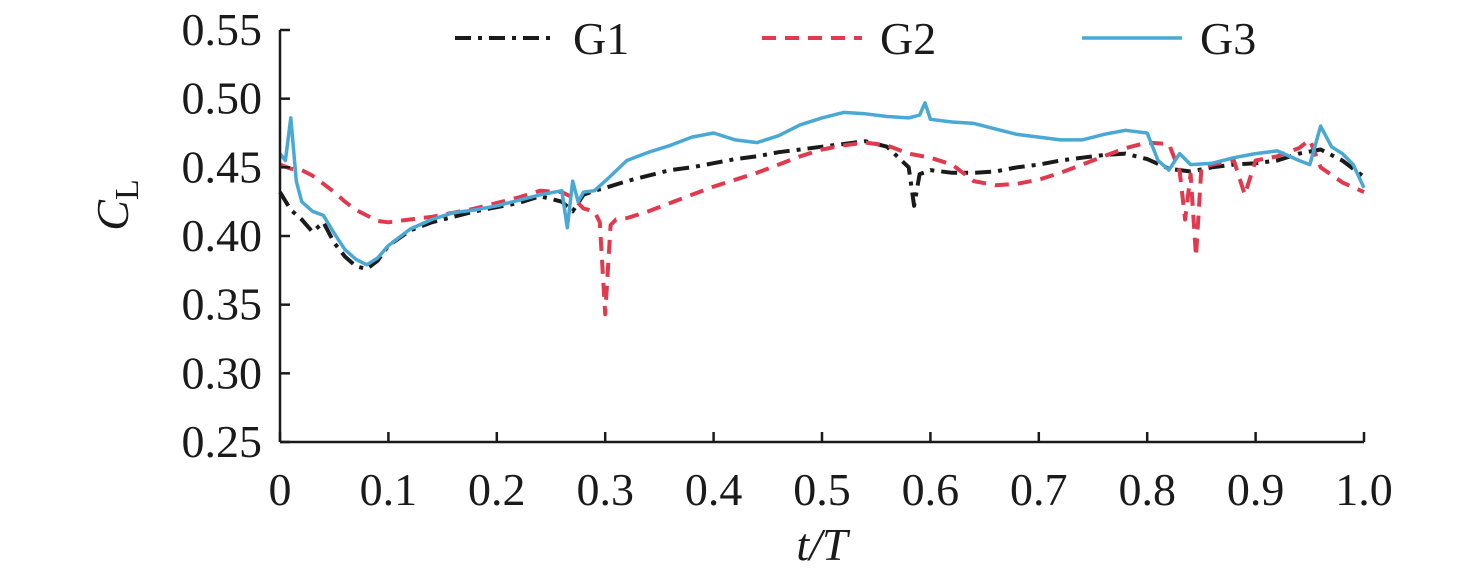  What do you see at coordinates (1228, 38) in the screenshot?
I see `legend-label-g3: G3` at bounding box center [1228, 38].